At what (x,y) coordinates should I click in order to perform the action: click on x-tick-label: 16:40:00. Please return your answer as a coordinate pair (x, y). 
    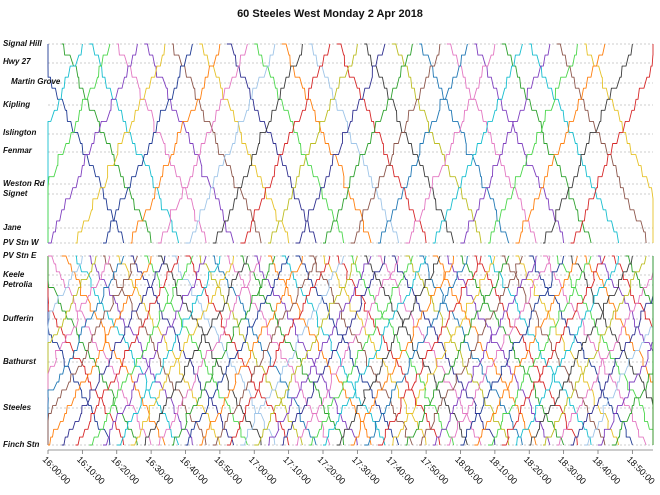
    Looking at the image, I should click on (194, 470).